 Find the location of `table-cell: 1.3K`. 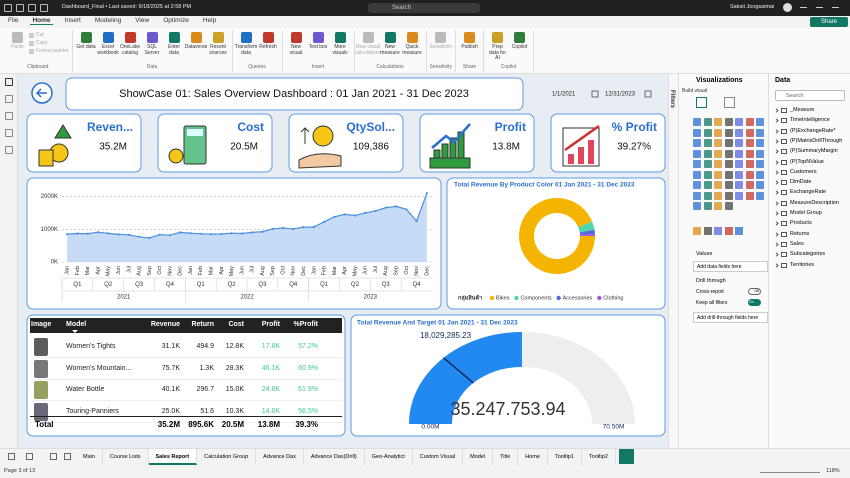

table-cell: 1.3K is located at coordinates (206, 368).